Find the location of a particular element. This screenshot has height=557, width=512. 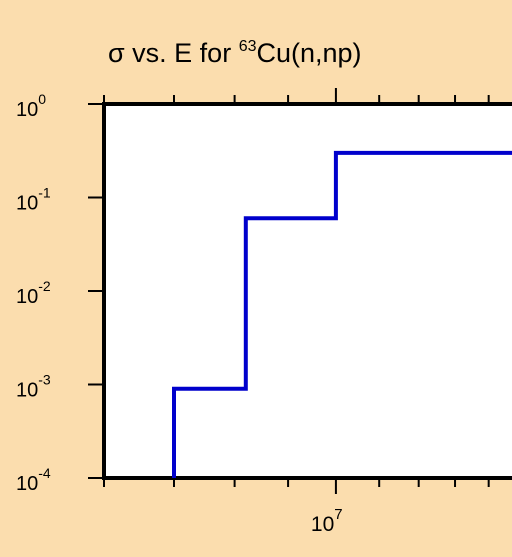

y-tick-label: 10⁻¹ is located at coordinates (33, 200).